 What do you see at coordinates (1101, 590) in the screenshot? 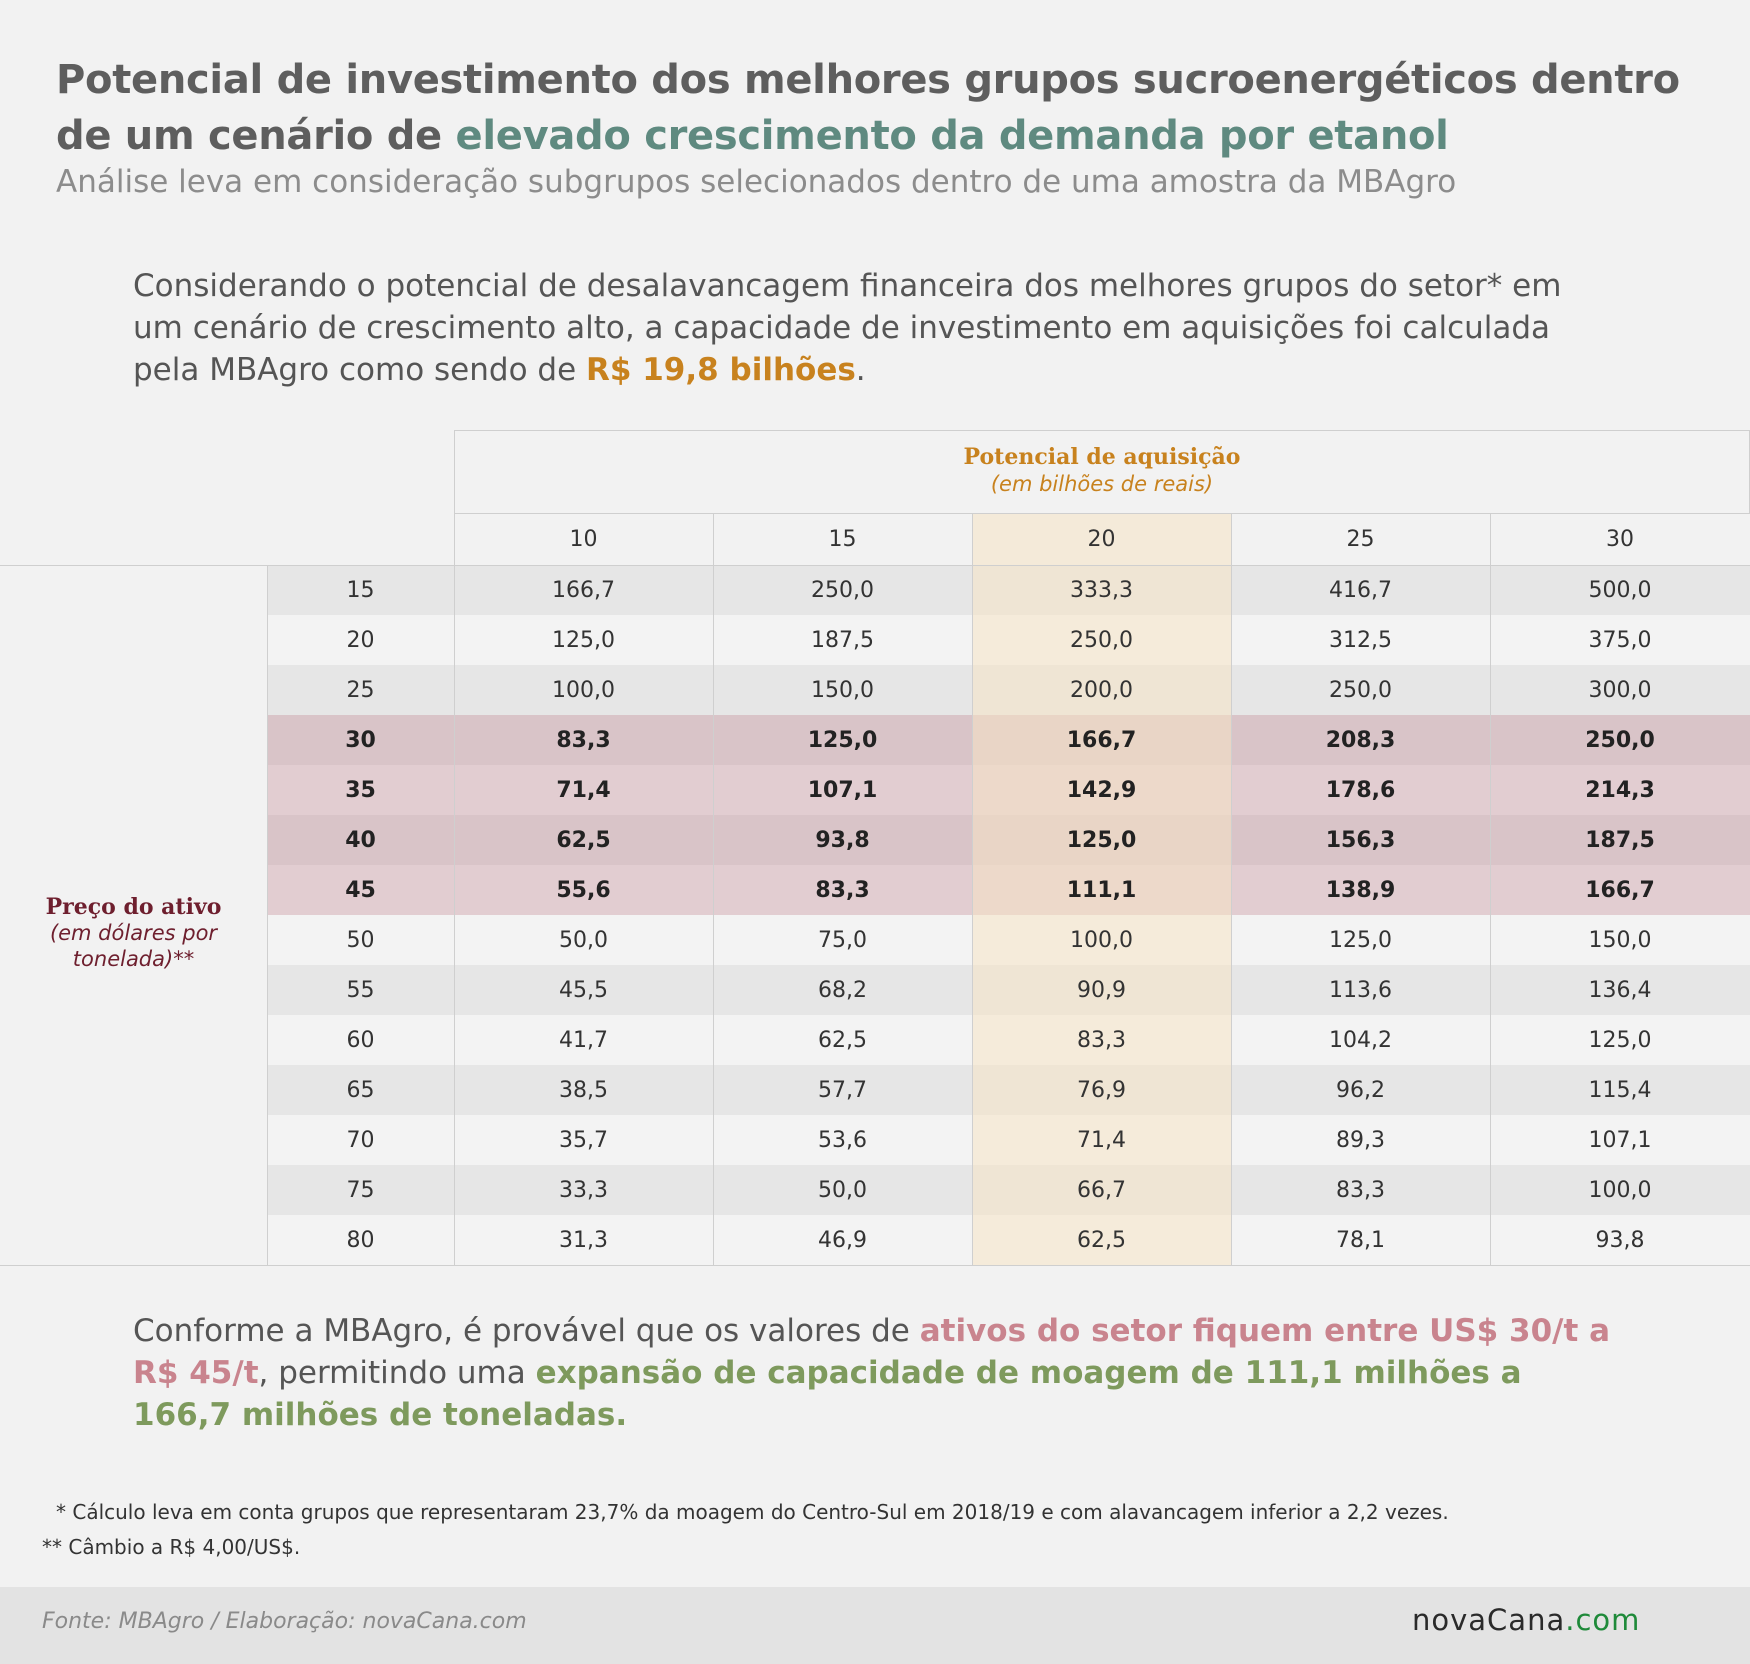
I see `table-cell: 333,3` at bounding box center [1101, 590].